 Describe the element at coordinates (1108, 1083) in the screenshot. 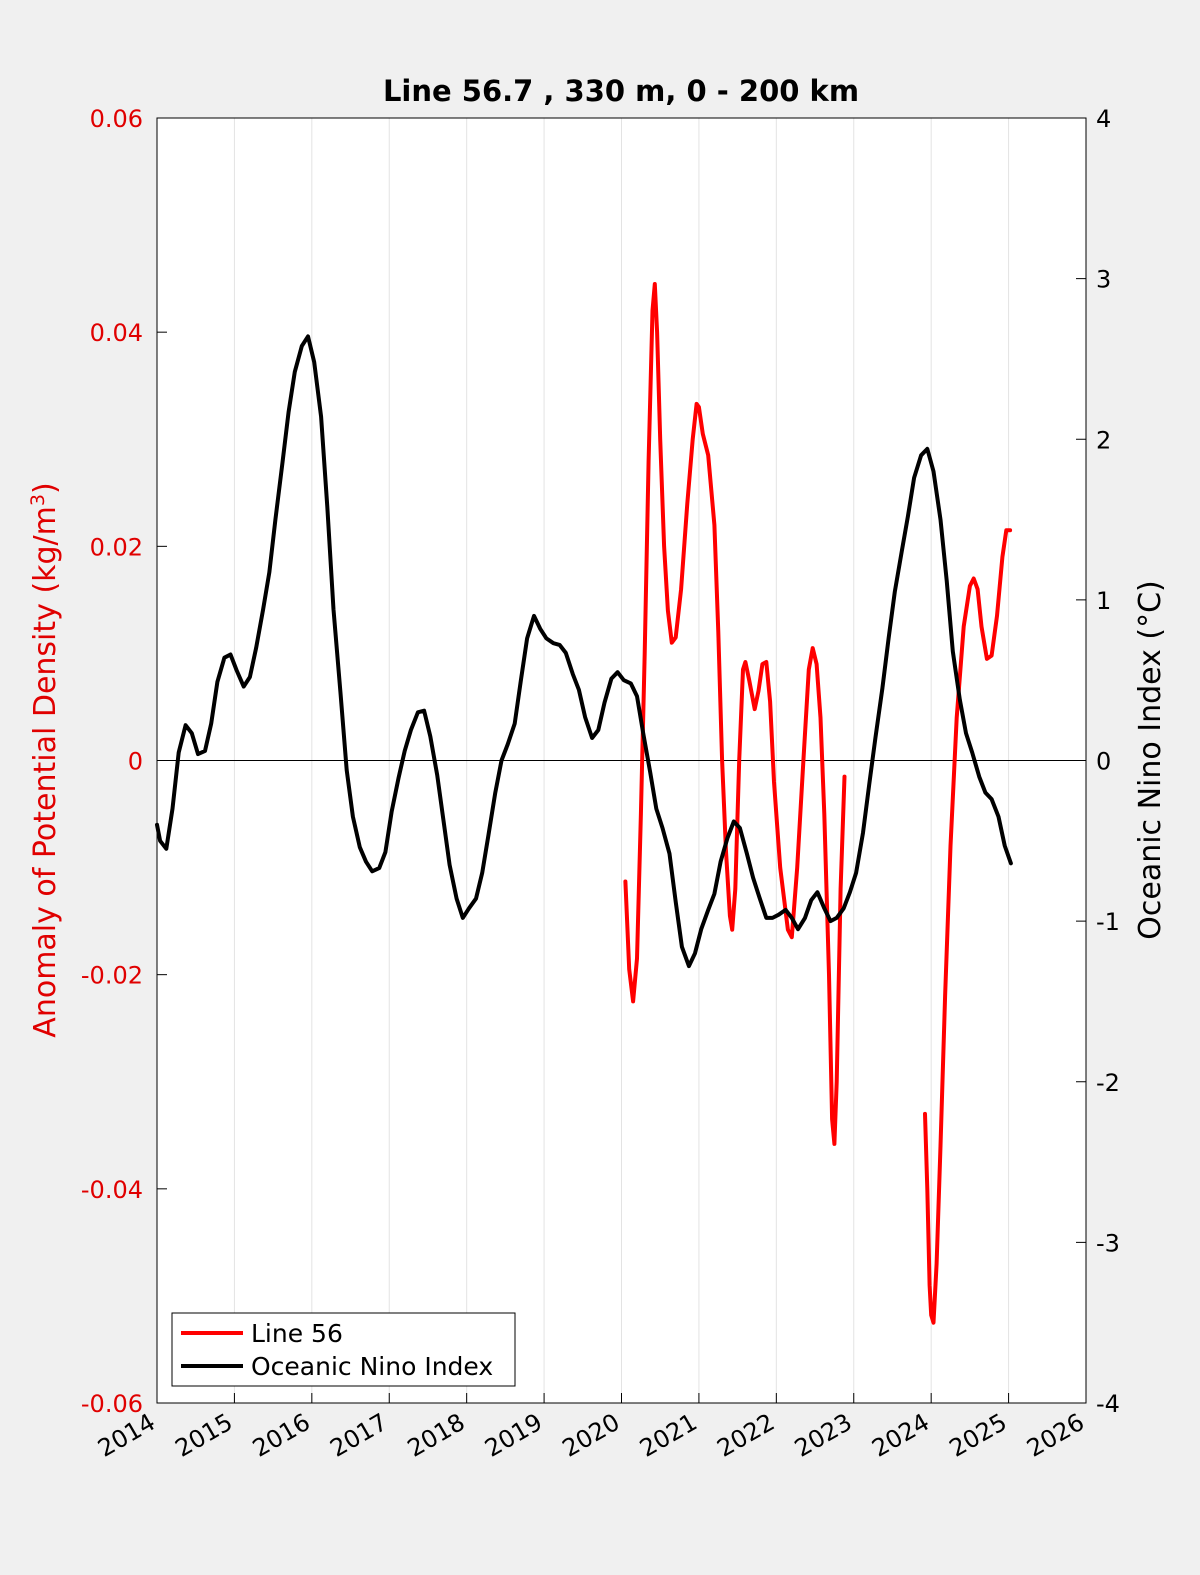

I see `right-tick-label: -2` at that location.